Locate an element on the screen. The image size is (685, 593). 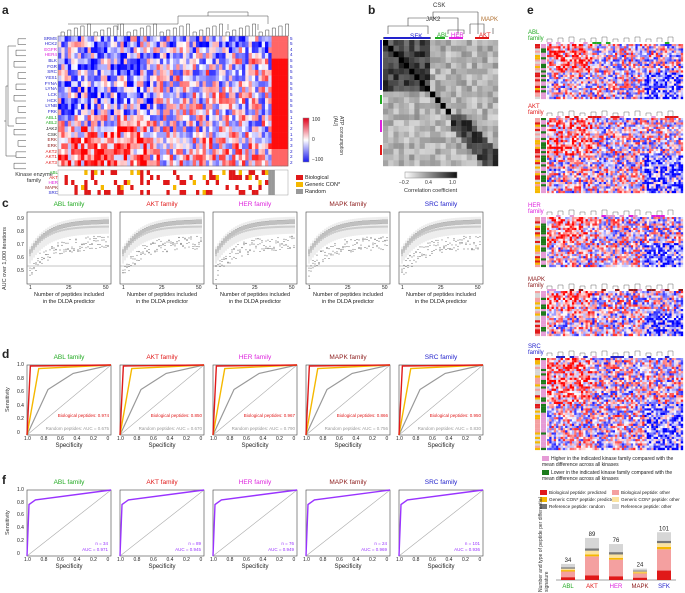
e-side-cell is located at coordinates (537, 73).